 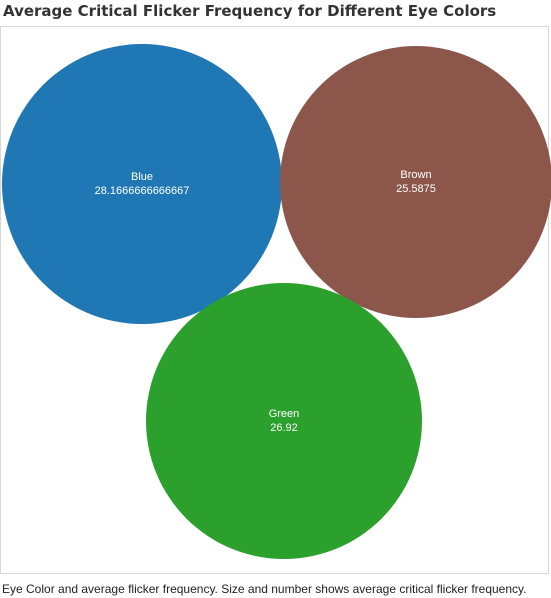 I want to click on bubble-label-blue: Blue, so click(x=142, y=177).